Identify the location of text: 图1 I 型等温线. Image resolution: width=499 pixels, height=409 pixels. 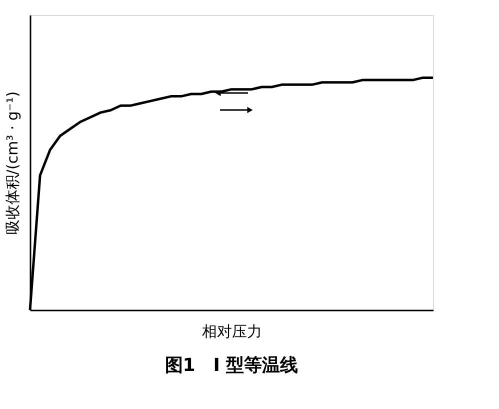
(231, 365).